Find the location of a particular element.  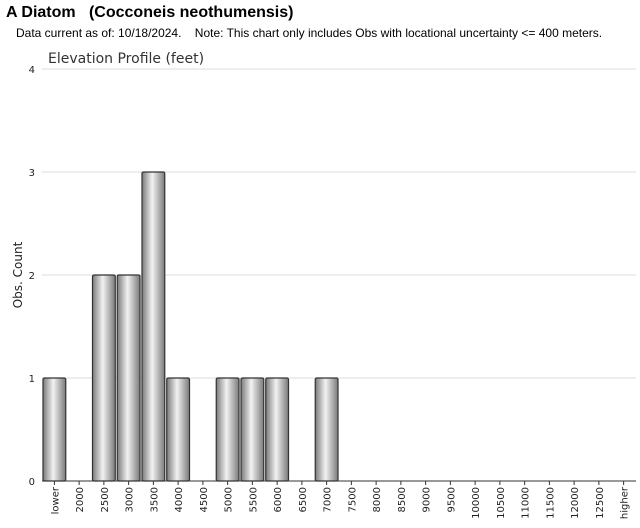

y-axis-label: Obs. Count is located at coordinates (18, 274).